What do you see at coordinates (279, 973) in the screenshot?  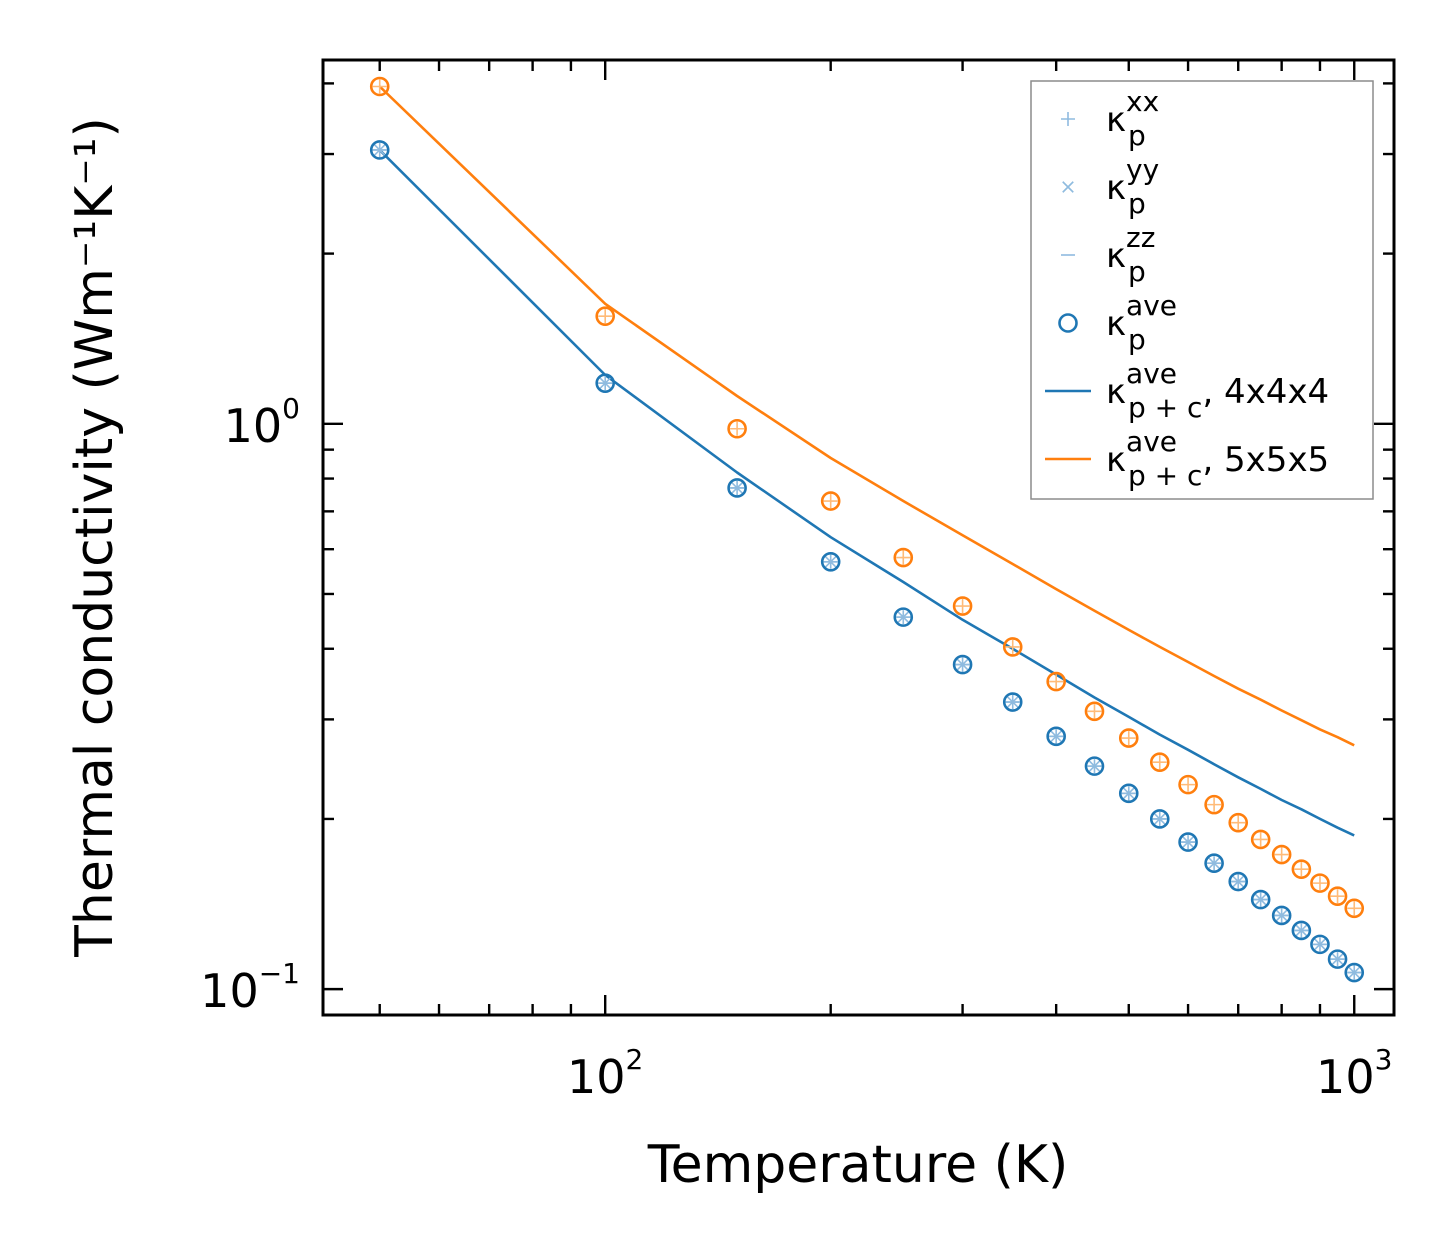 I see `y-tick-label-exp-0: −1` at bounding box center [279, 973].